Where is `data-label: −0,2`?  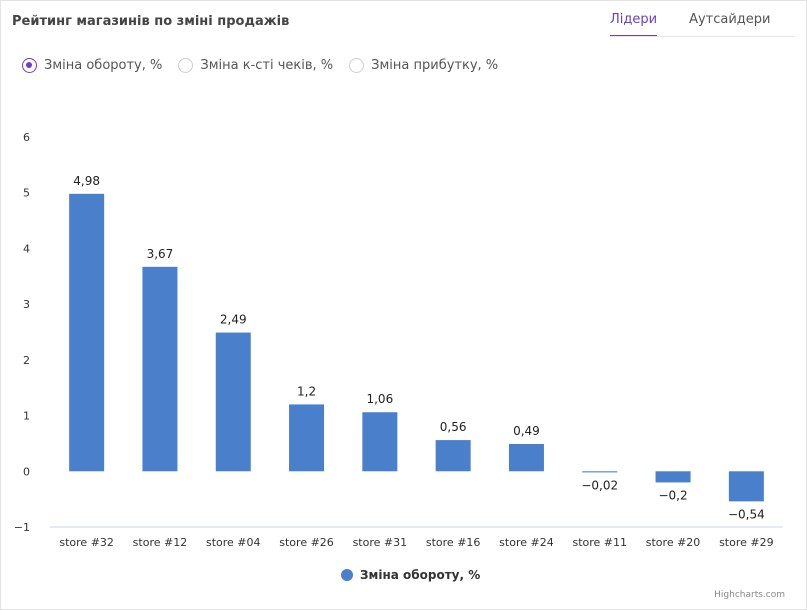 data-label: −0,2 is located at coordinates (672, 495).